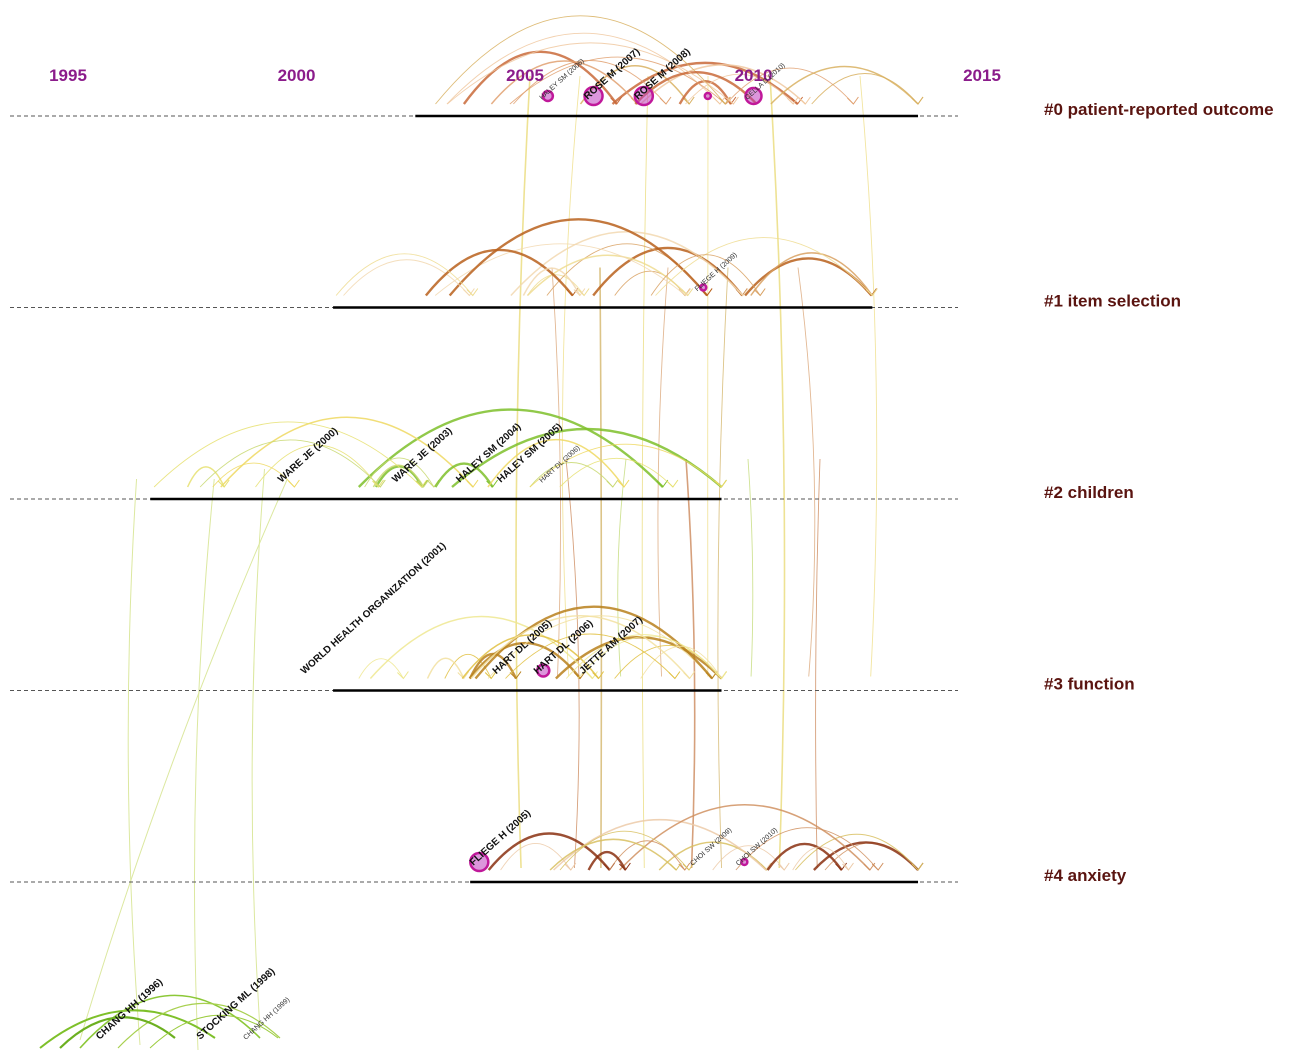 The width and height of the screenshot is (1314, 1063). I want to click on reference-label: STOCKING ML (1998), so click(236, 1004).